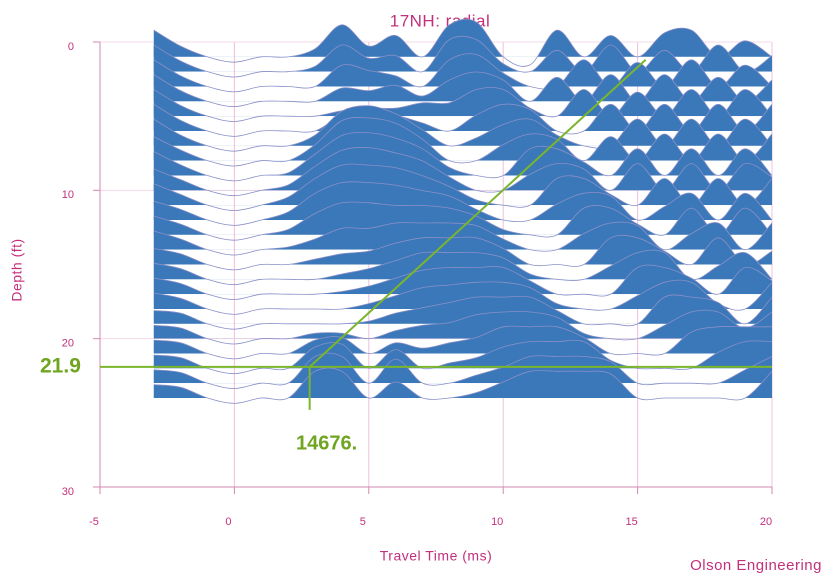 The height and width of the screenshot is (588, 828). Describe the element at coordinates (94, 522) in the screenshot. I see `x-tick-label: -5` at that location.